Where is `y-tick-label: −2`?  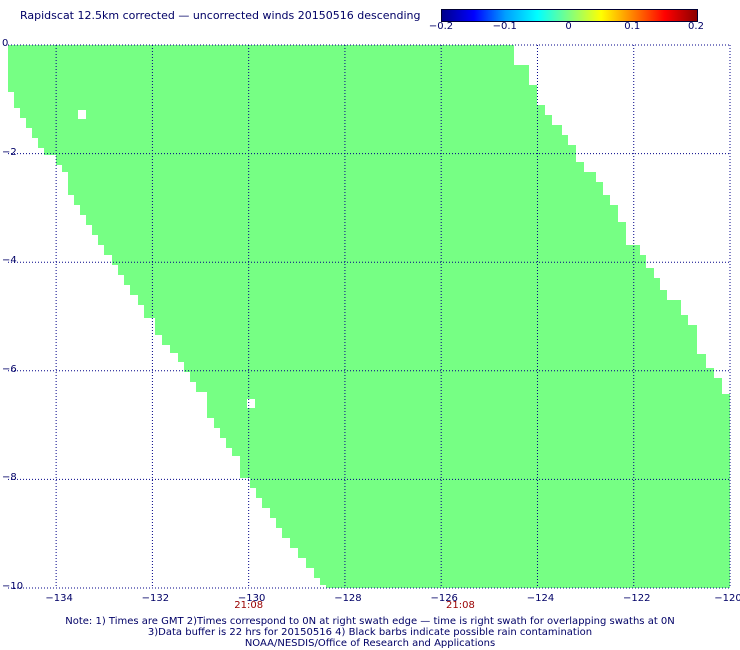
y-tick-label: −2 is located at coordinates (9, 152).